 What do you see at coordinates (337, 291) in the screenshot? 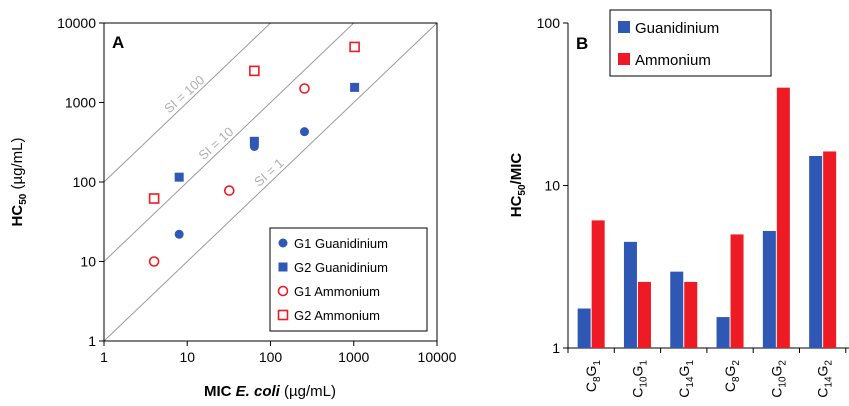
I see `legend-entry: G1 Ammonium` at bounding box center [337, 291].